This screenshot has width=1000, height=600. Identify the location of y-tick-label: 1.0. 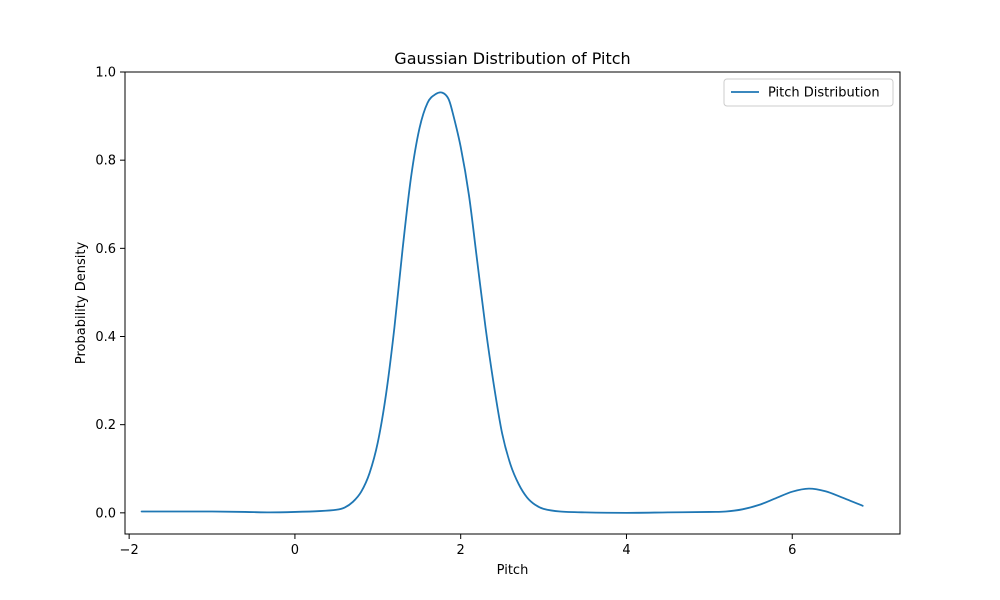
(105, 73).